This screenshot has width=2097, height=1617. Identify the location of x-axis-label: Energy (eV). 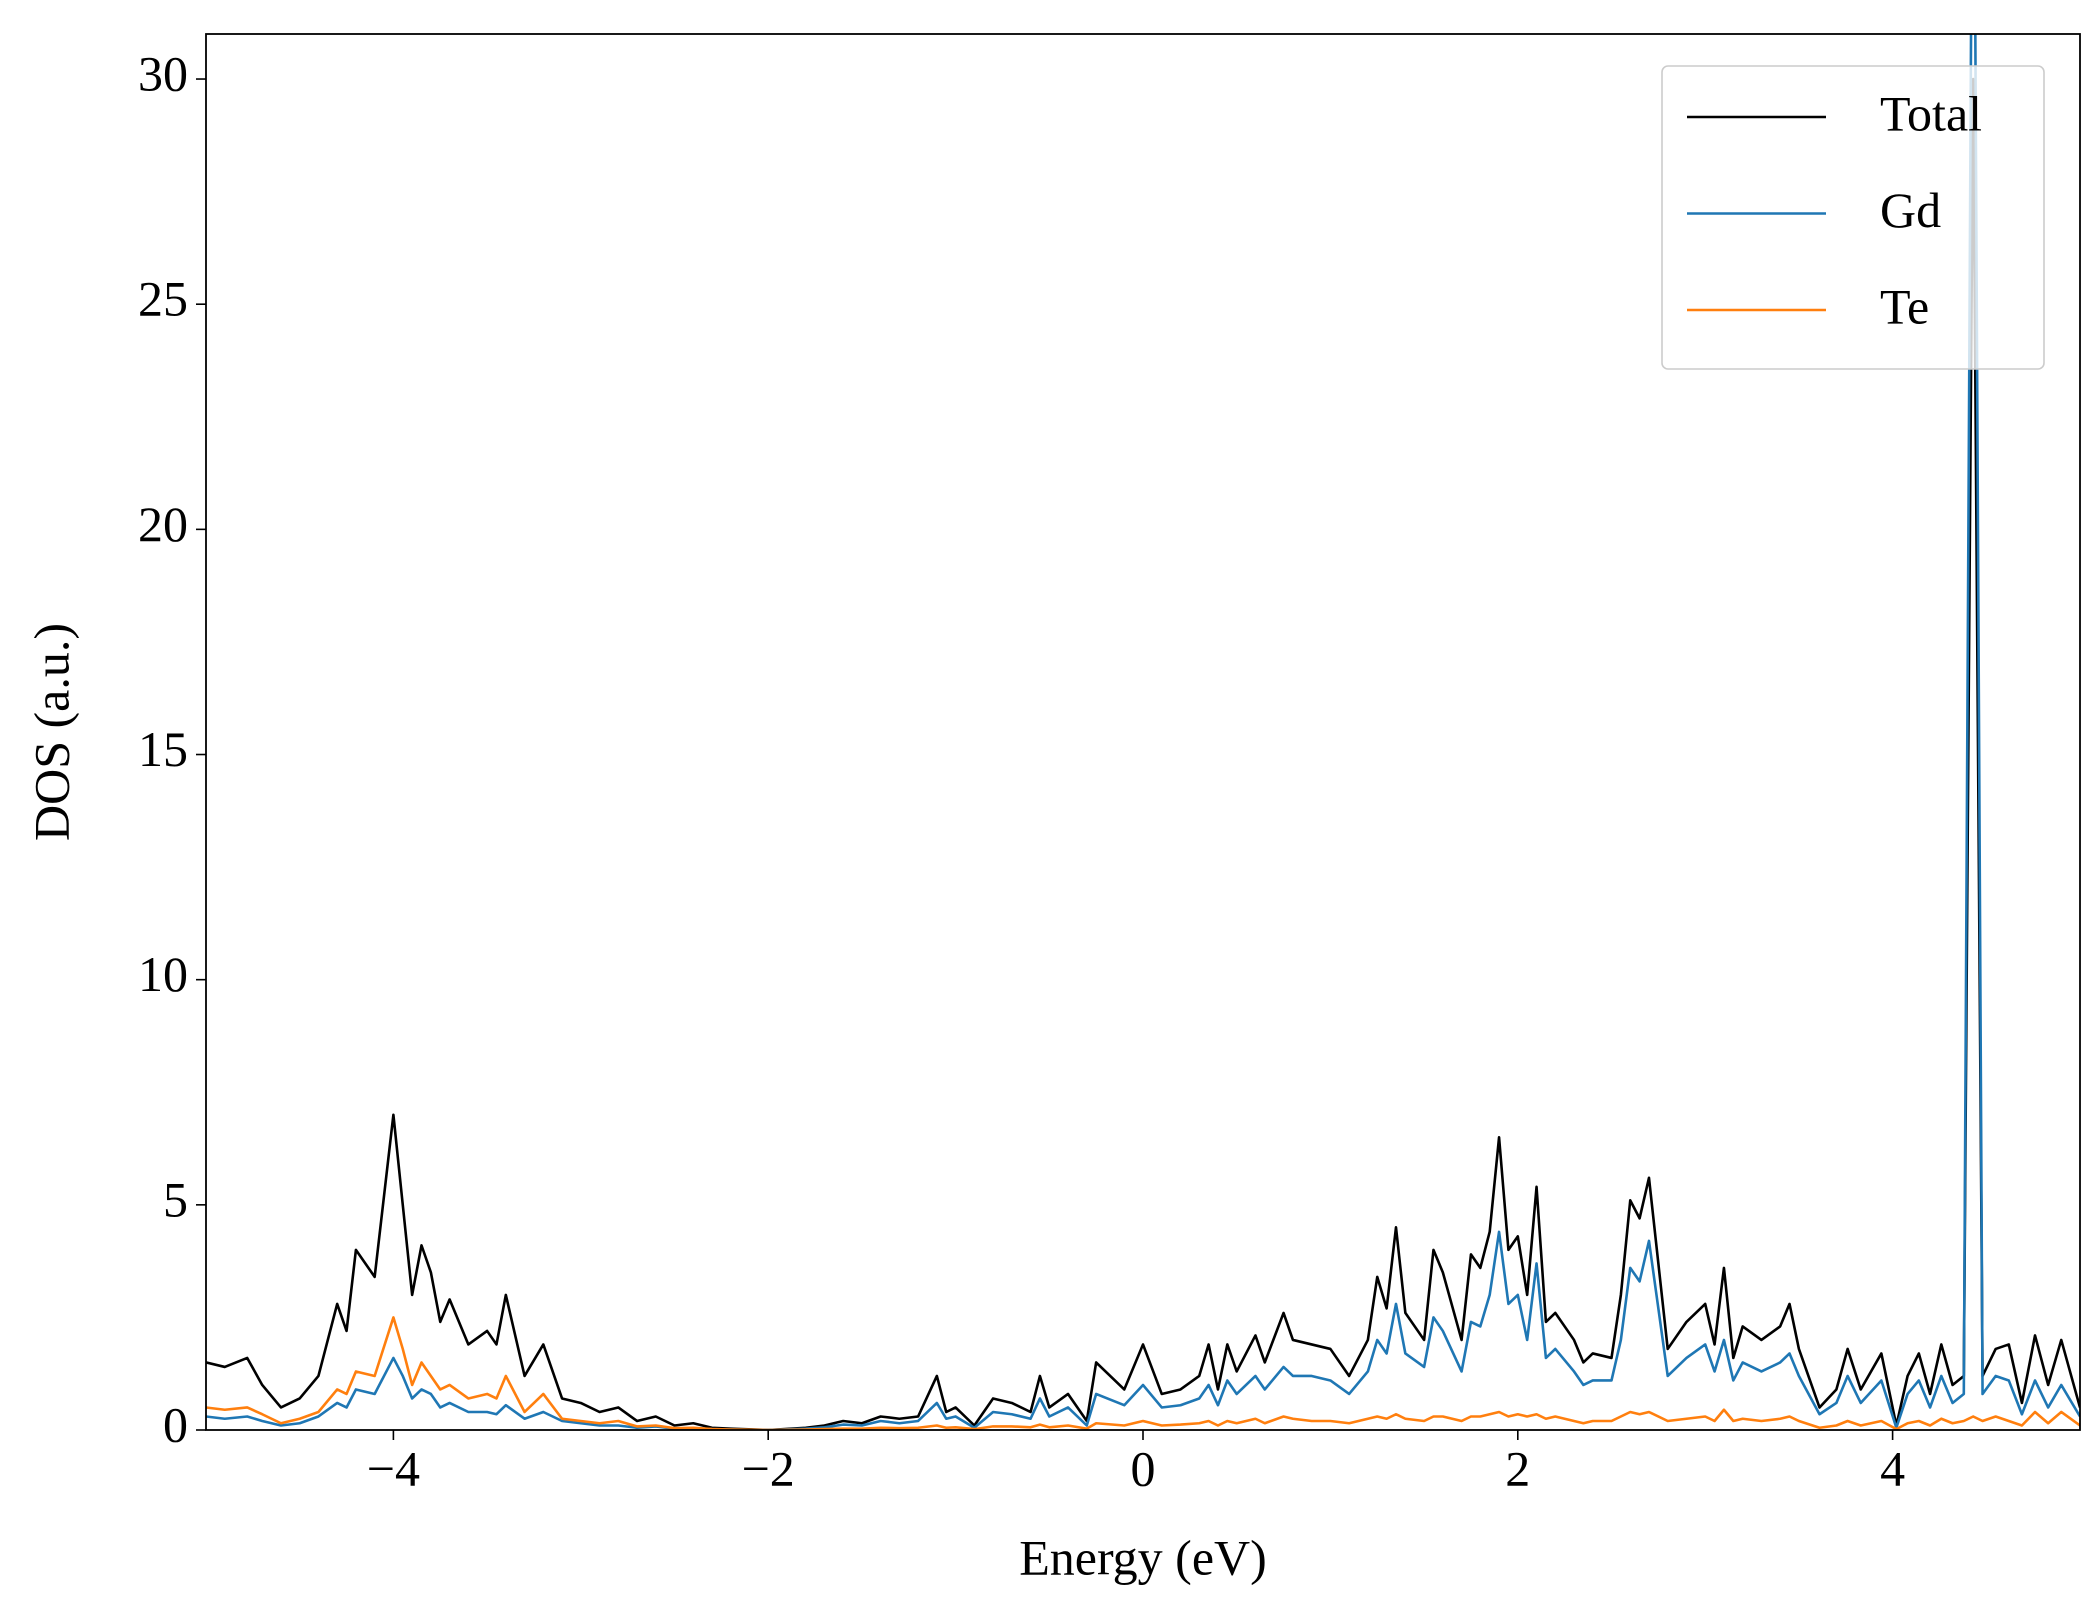
(1143, 1557).